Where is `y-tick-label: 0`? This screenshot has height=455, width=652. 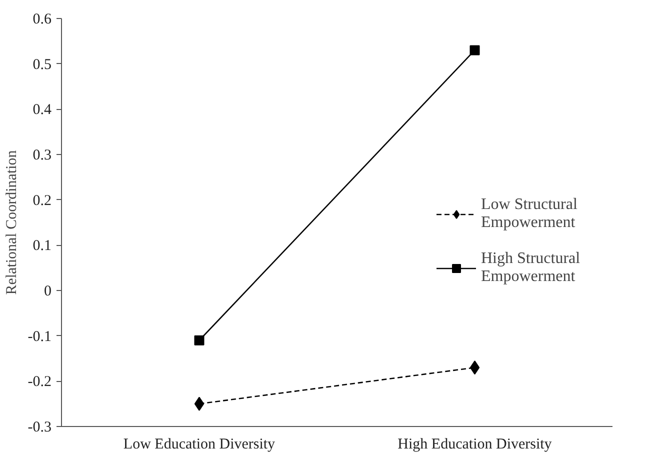 y-tick-label: 0 is located at coordinates (48, 292).